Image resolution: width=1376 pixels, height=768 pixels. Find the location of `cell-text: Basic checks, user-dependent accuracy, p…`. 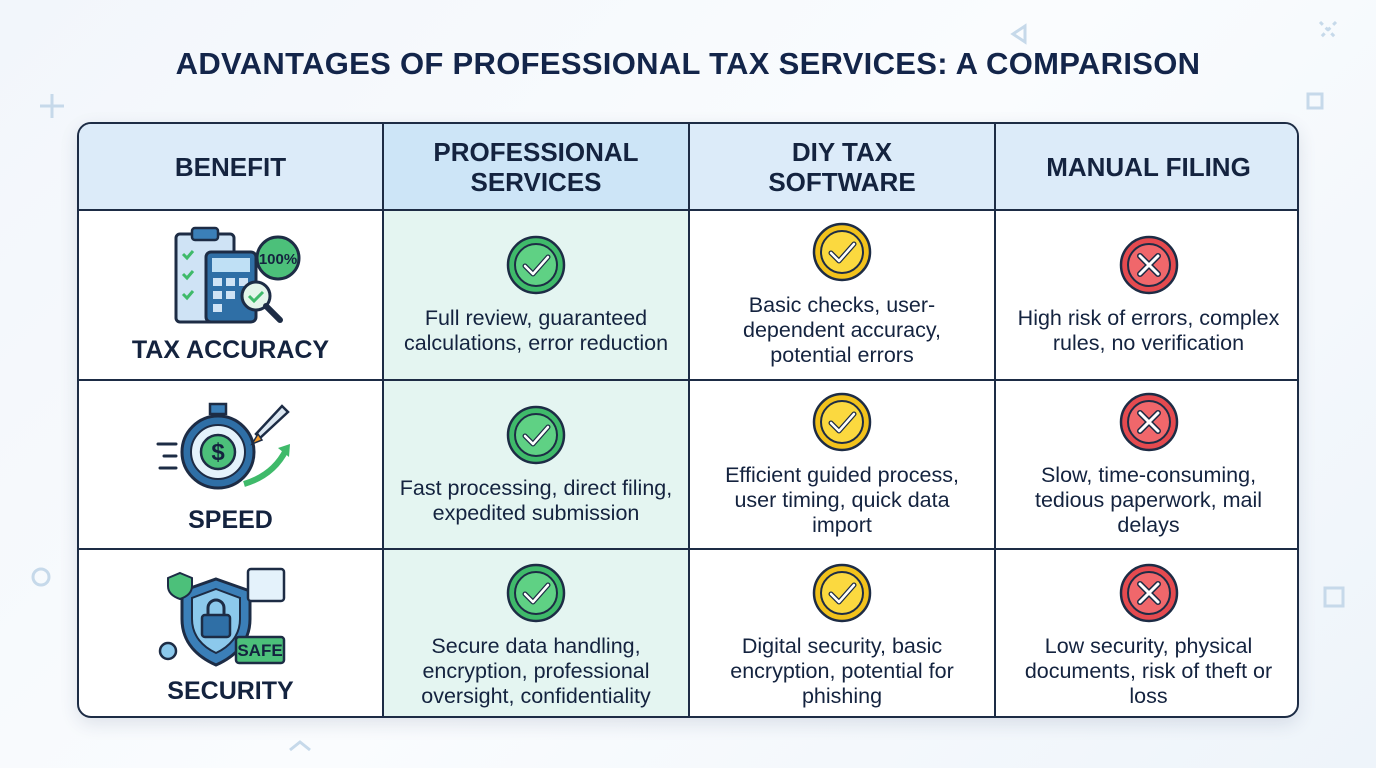

cell-text: Basic checks, user-dependent accuracy, p… is located at coordinates (841, 330).